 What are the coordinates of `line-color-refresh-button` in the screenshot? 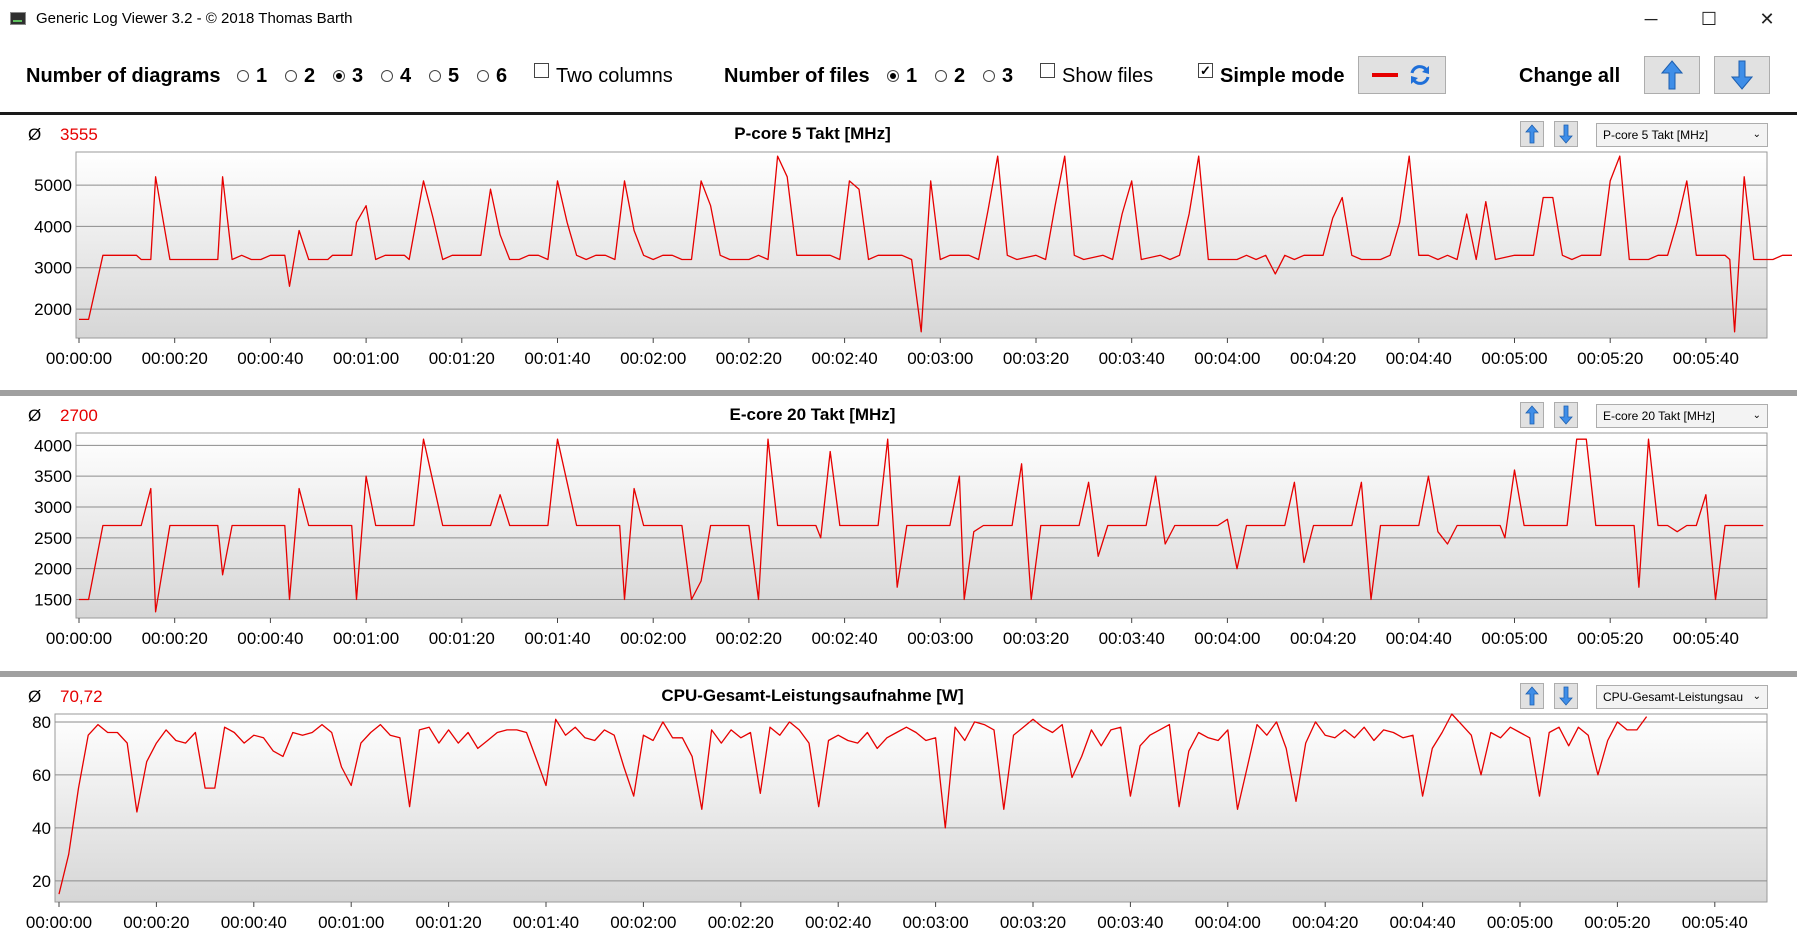 It's located at (1402, 75).